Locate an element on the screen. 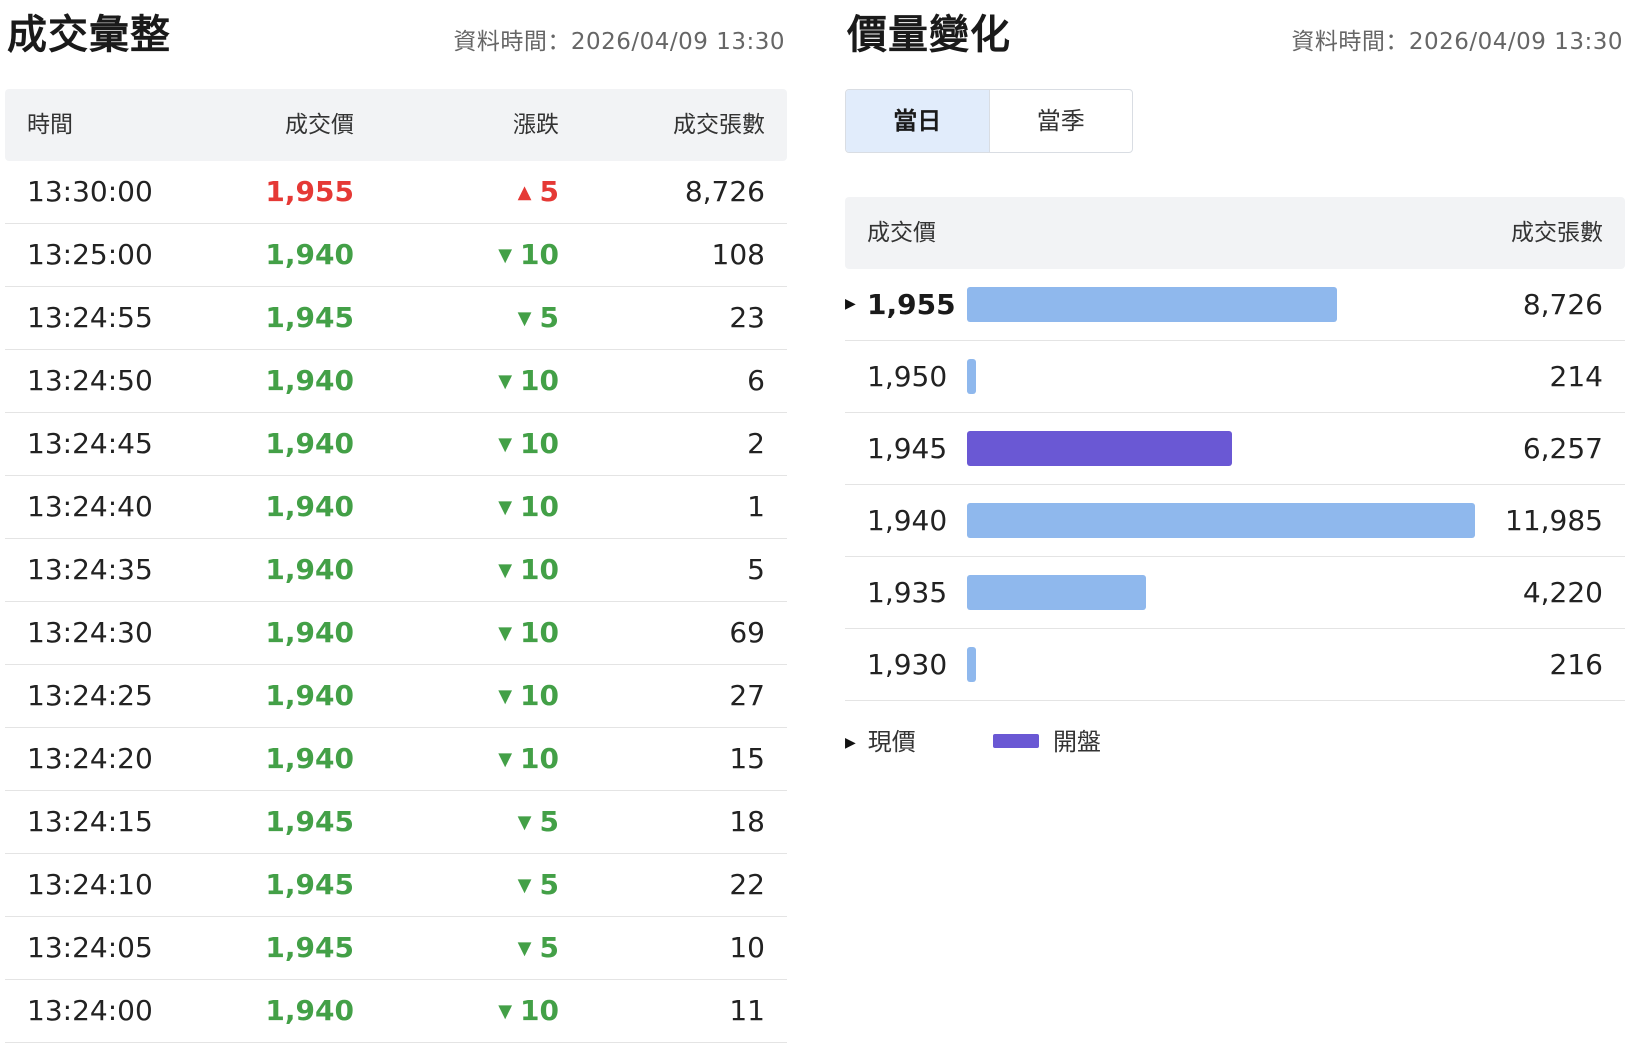  trade-volume: 11 is located at coordinates (747, 1010).